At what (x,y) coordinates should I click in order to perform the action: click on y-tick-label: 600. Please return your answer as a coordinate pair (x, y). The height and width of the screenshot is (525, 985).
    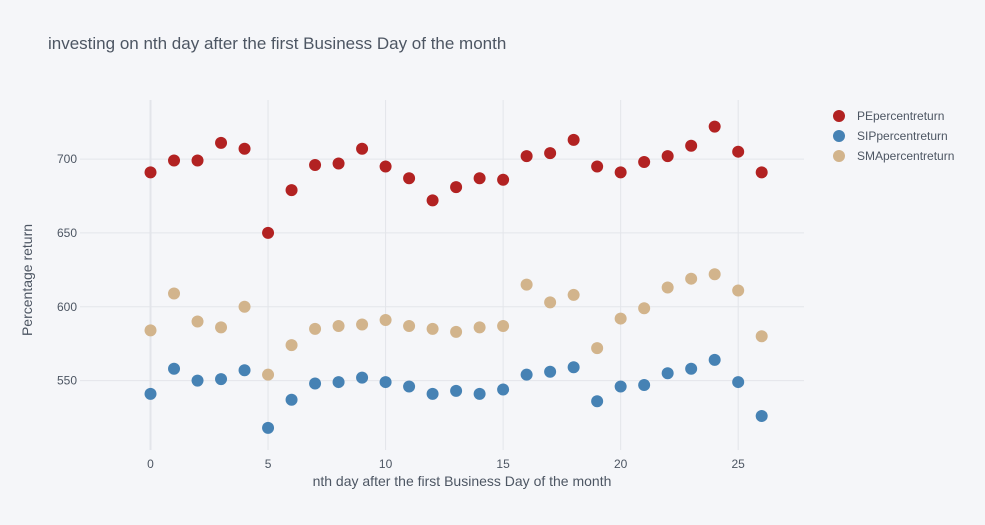
    Looking at the image, I should click on (67, 307).